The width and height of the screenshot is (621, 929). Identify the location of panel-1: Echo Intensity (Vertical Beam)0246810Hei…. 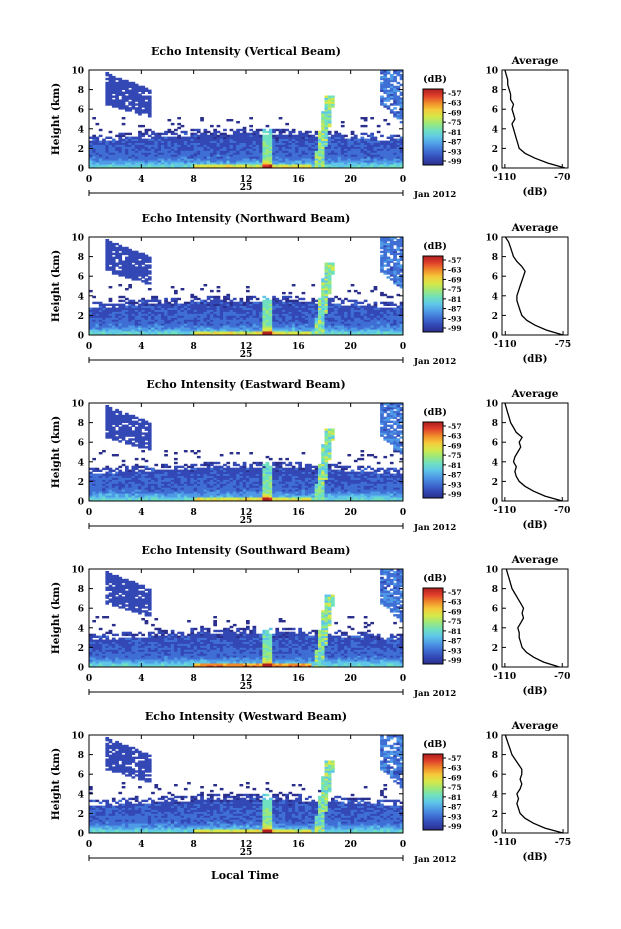
(310, 122).